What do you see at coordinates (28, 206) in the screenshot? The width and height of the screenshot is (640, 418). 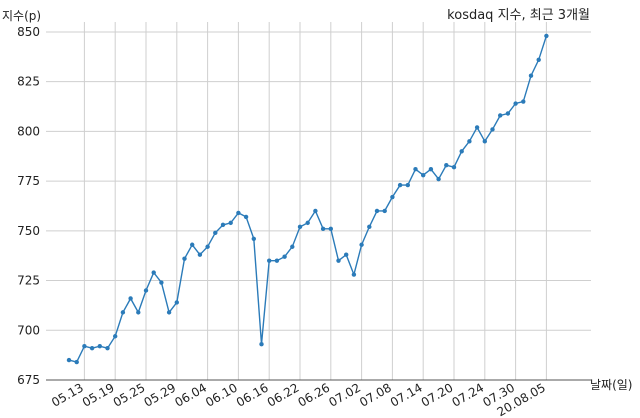 I see `y-tick-labels: 675 700 725 750 775 800 825 850` at bounding box center [28, 206].